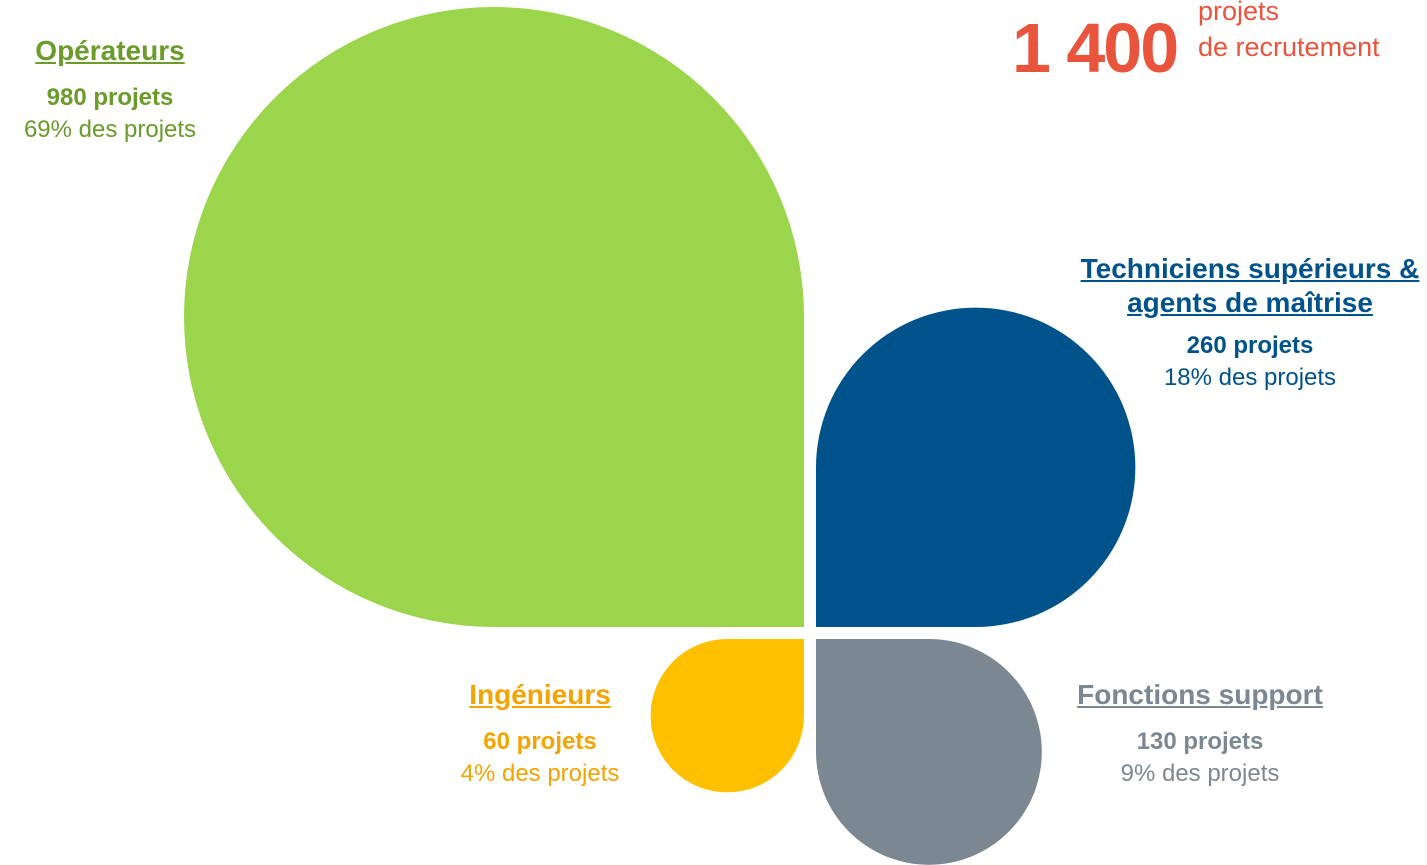 This screenshot has height=865, width=1427. I want to click on category-name: Opérateurs, so click(110, 50).